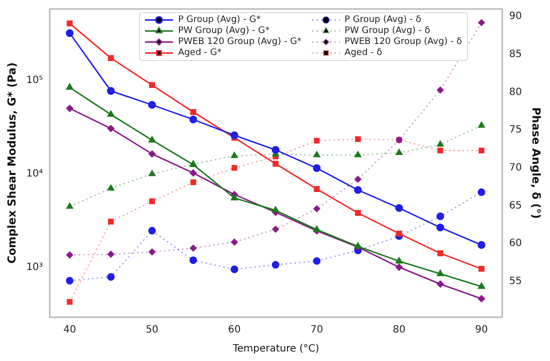  What do you see at coordinates (363, 53) in the screenshot?
I see `legend-label: Aged - δ` at bounding box center [363, 53].